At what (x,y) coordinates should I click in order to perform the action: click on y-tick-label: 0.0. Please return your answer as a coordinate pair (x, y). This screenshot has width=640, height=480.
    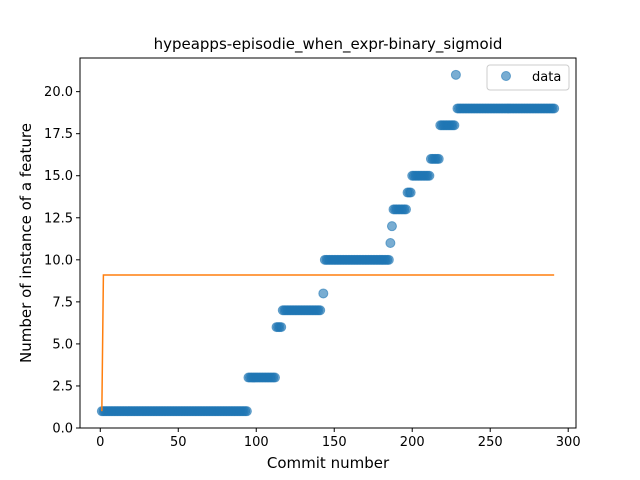
    Looking at the image, I should click on (62, 429).